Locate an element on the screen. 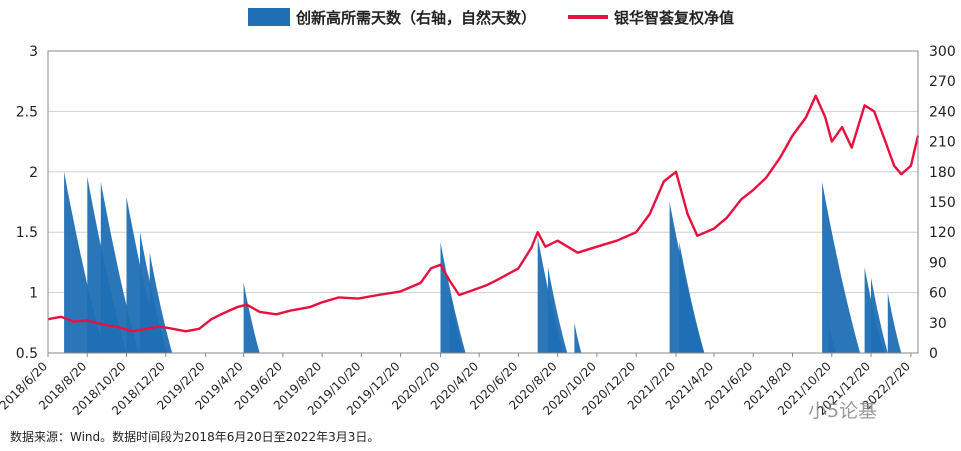 The width and height of the screenshot is (961, 451). right-tick-label: 90 is located at coordinates (938, 263).